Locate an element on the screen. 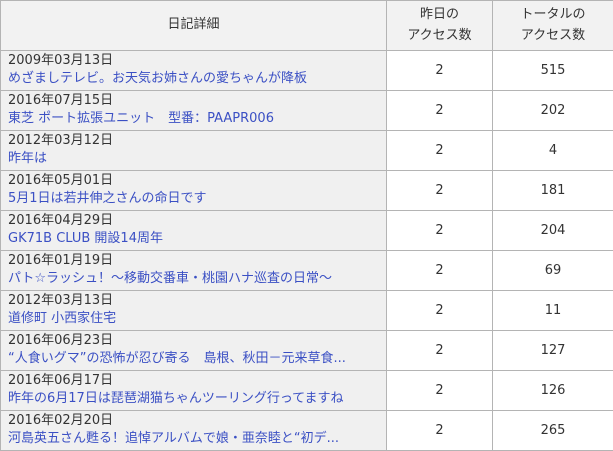  header-row: 日記詳細 昨日の アクセス数 トータルの アクセス数 is located at coordinates (307, 26).